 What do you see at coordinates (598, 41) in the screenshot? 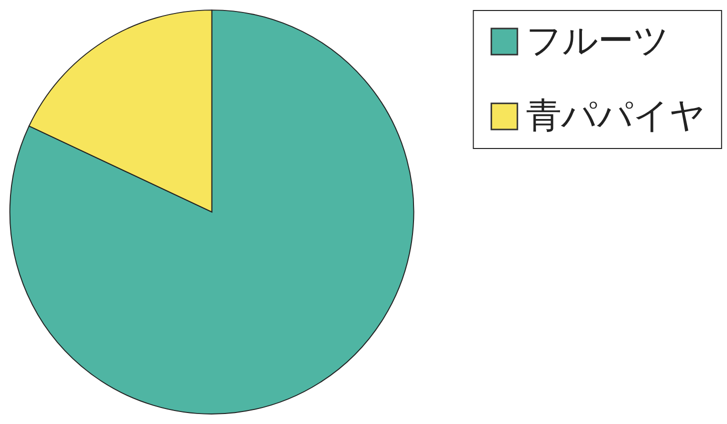
I see `legend-label: フルーツ` at bounding box center [598, 41].